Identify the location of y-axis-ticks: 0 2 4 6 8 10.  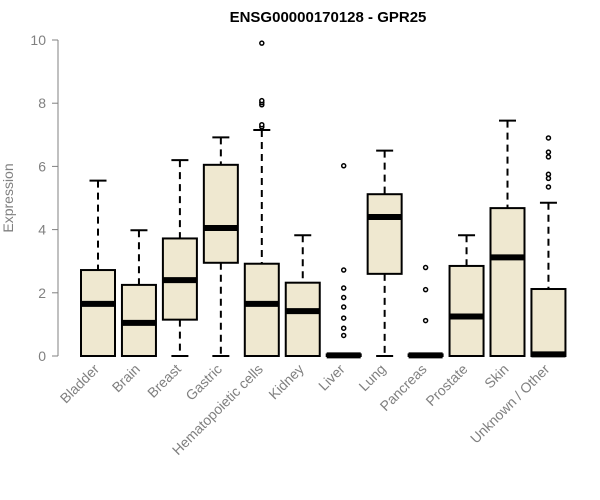
(44, 198).